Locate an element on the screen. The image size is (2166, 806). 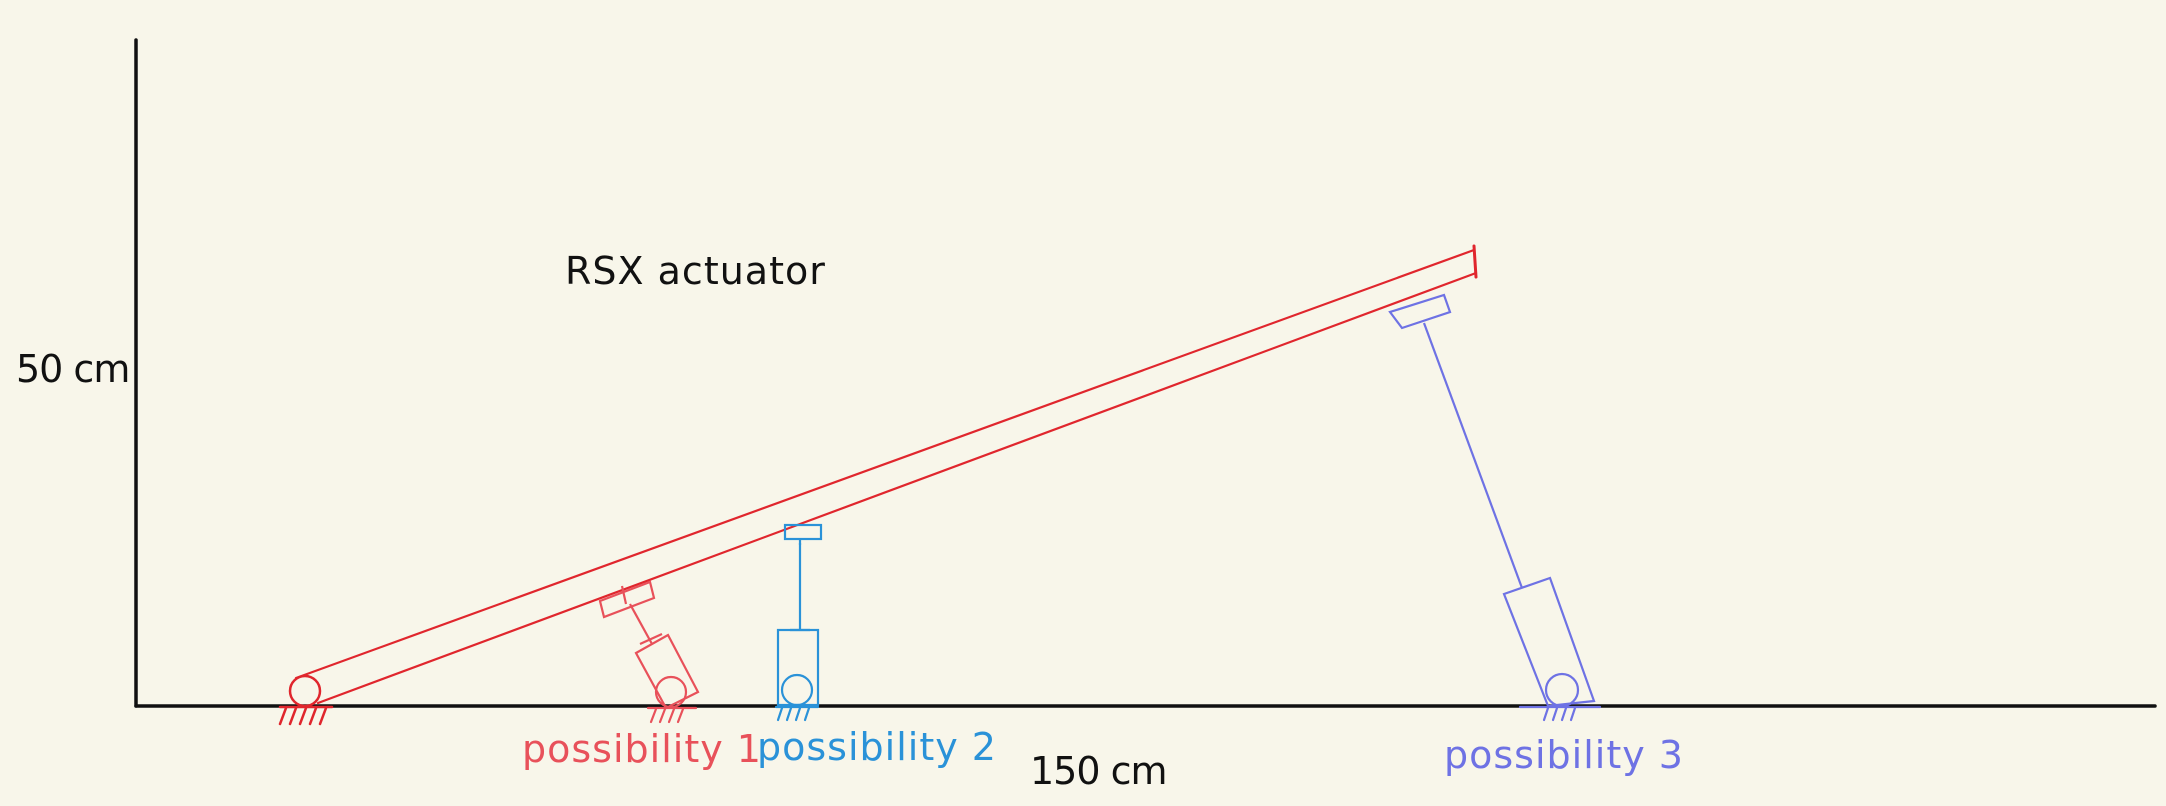
beam-end-cap is located at coordinates (1475, 261).